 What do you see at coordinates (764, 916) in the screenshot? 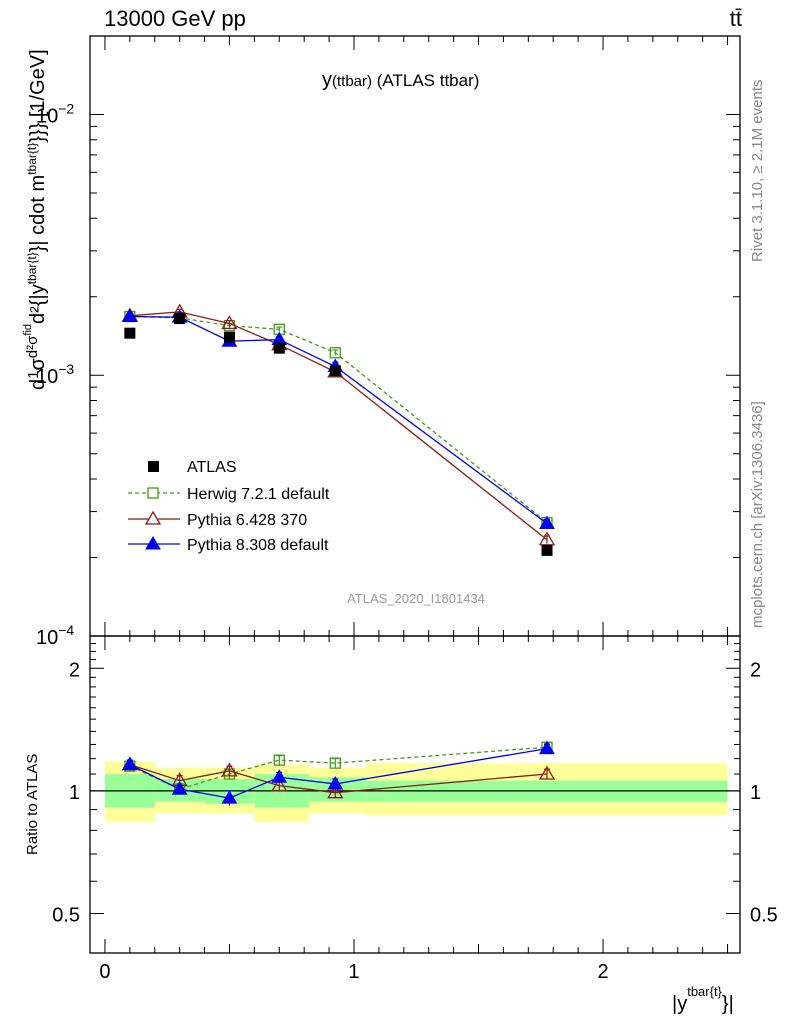
I see `ratio-y-tick-label-right-0: 0.5` at bounding box center [764, 916].